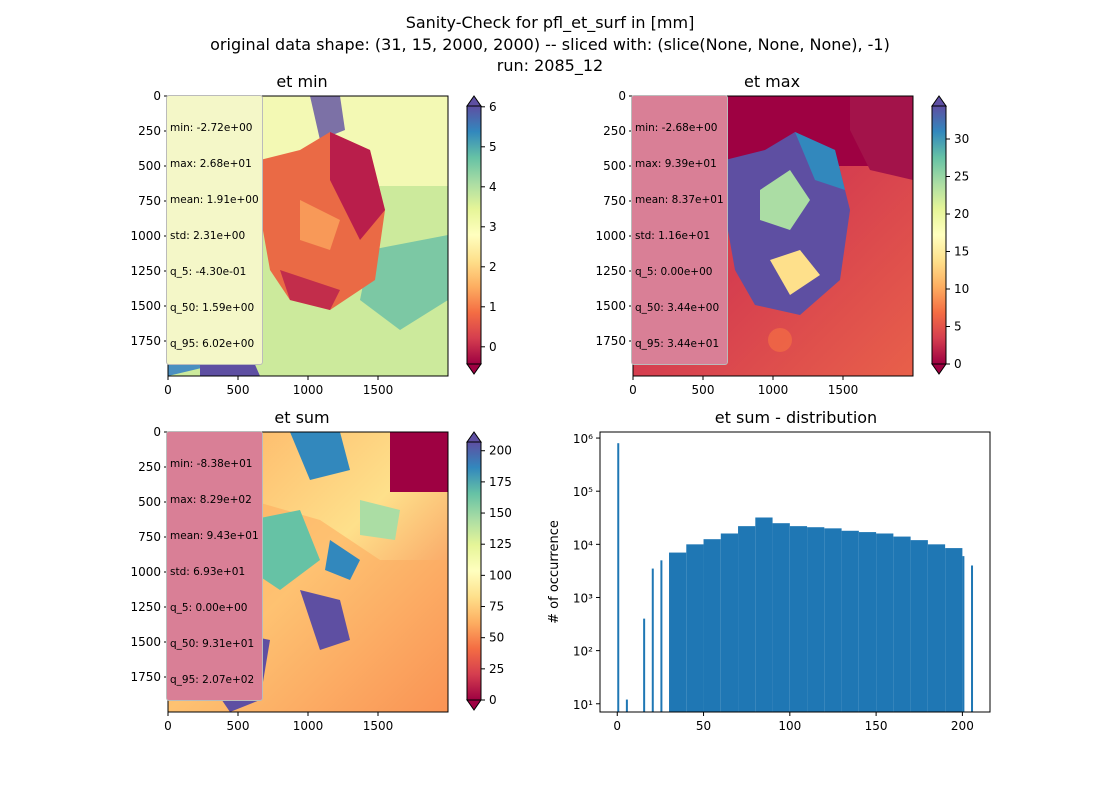 The height and width of the screenshot is (800, 1100). I want to click on colorbar-tick-label: 4, so click(493, 187).